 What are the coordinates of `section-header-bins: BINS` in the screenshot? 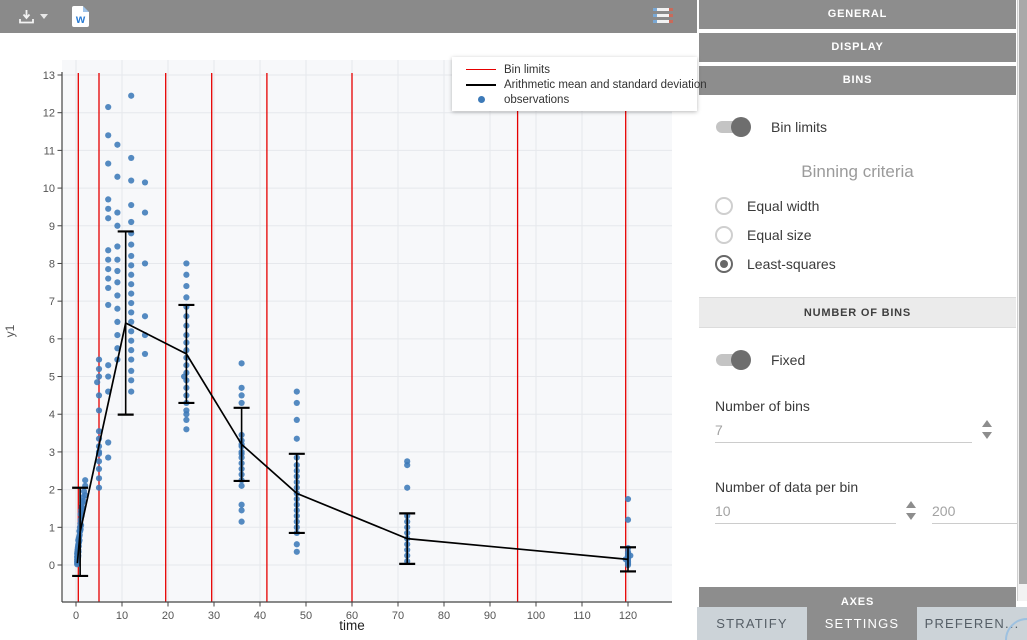 It's located at (857, 80).